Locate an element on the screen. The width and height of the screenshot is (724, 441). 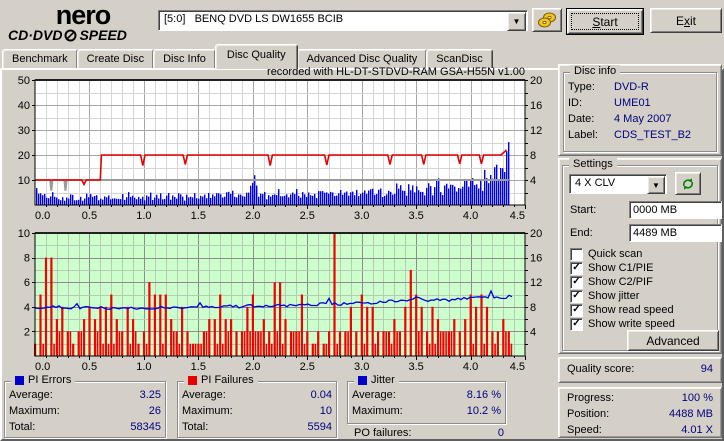
checkbox-label: Show C1/PIE is located at coordinates (621, 268).